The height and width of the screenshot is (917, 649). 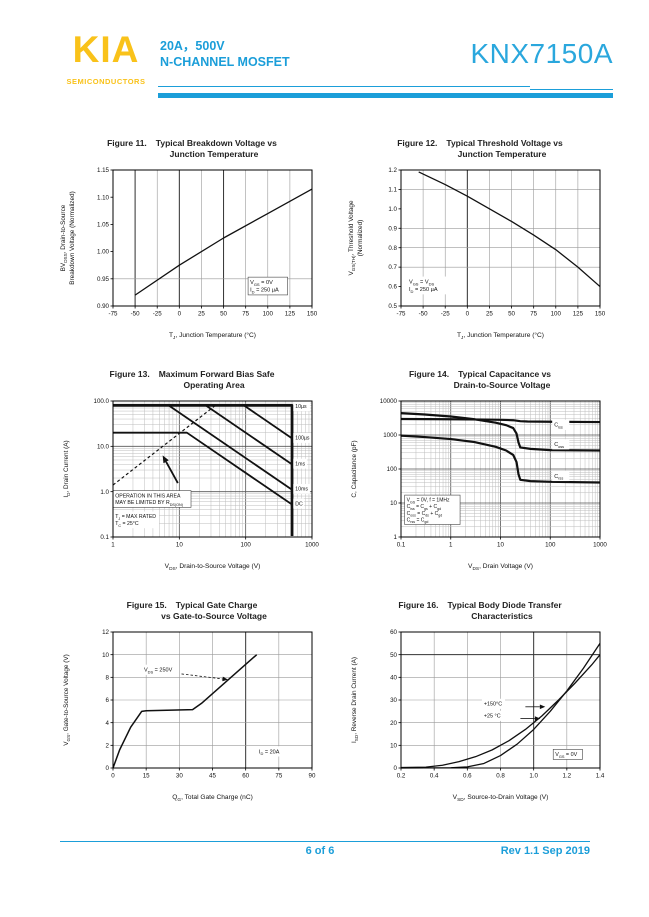 What do you see at coordinates (158, 671) in the screenshot?
I see `svg-text: VDS = 250V` at bounding box center [158, 671].